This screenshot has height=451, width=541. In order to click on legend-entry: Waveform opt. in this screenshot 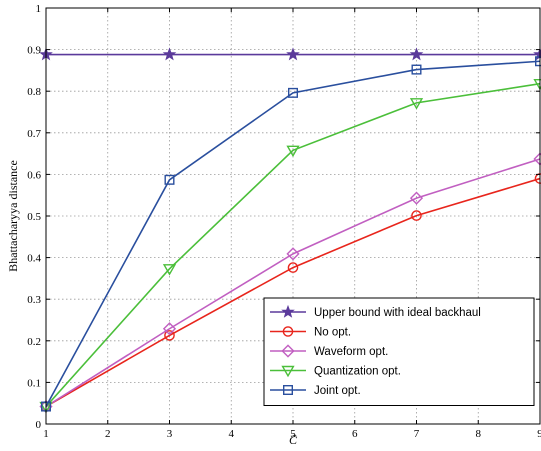, I will do `click(329, 351)`.